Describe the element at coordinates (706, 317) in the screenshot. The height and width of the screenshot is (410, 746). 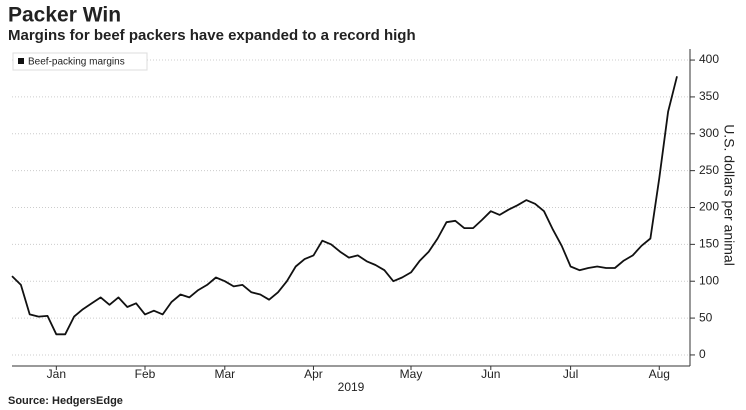
I see `y-tick-label: 50` at that location.